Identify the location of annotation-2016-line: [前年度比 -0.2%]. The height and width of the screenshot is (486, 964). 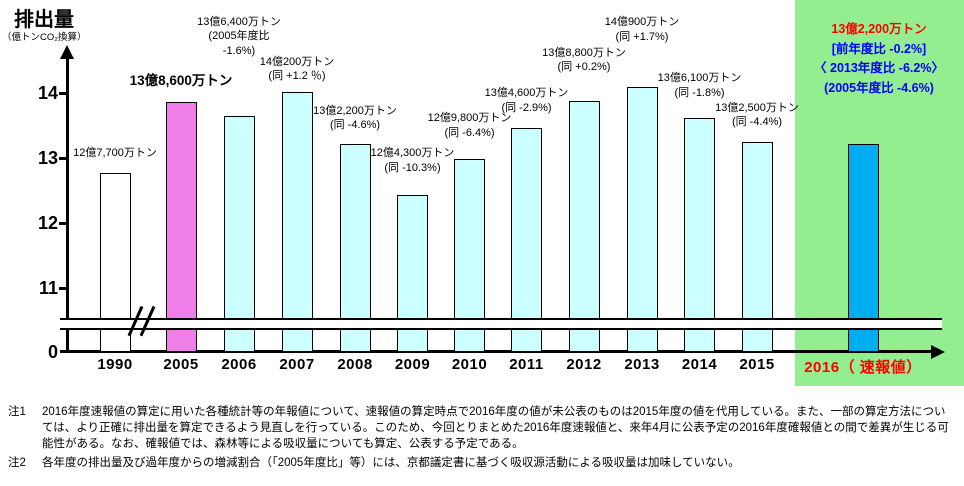
(879, 48).